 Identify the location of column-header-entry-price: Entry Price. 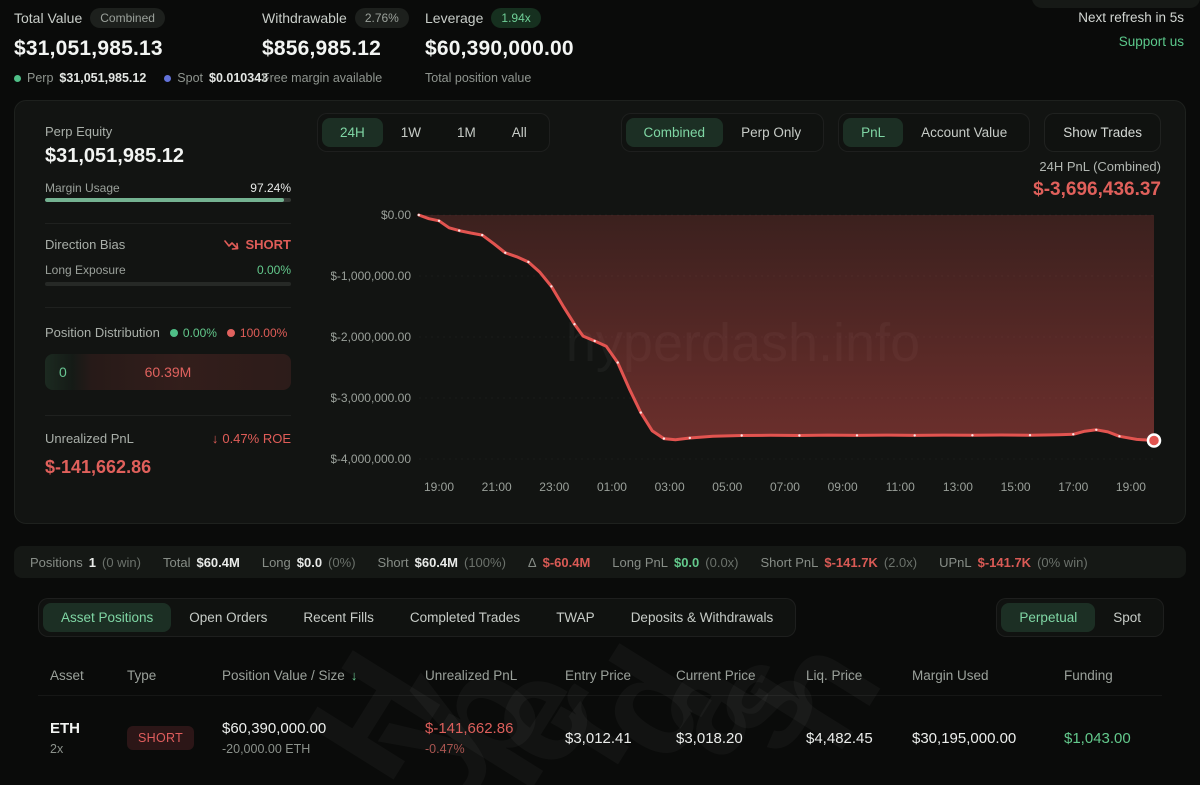
(598, 675).